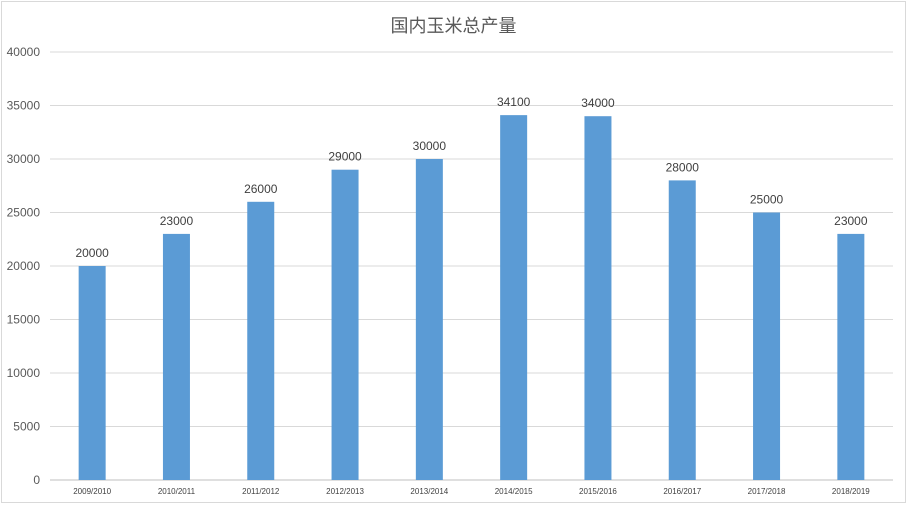 Image resolution: width=909 pixels, height=506 pixels. I want to click on data-label: 29000, so click(345, 157).